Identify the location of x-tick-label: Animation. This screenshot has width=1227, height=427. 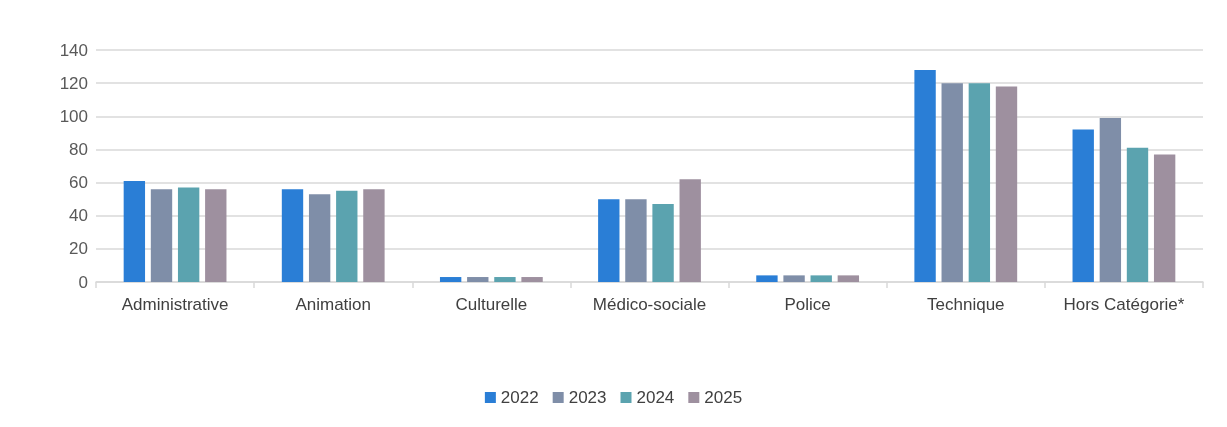
(333, 304).